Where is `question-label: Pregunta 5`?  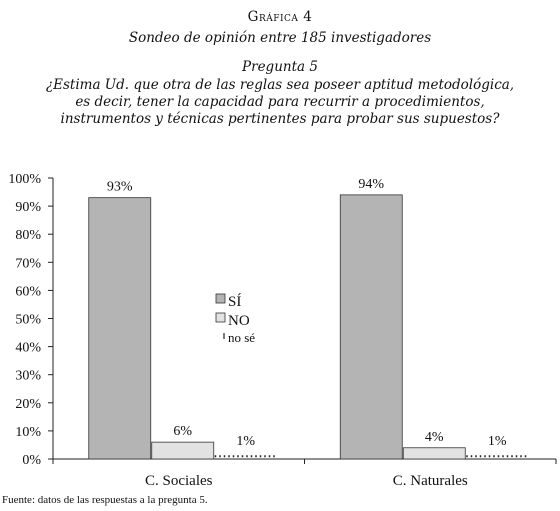 question-label: Pregunta 5 is located at coordinates (280, 67).